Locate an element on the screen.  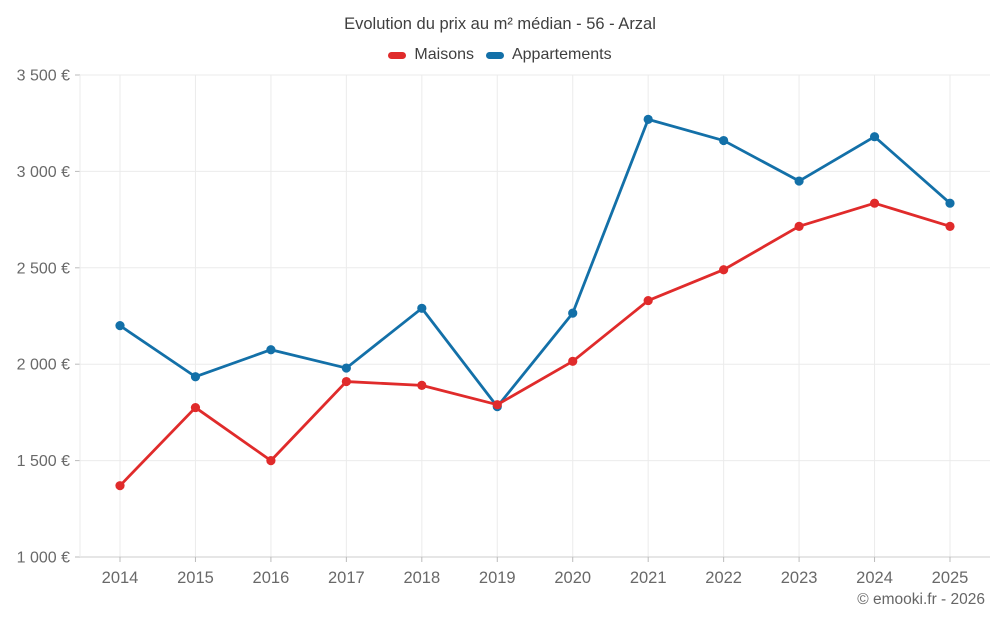
data-point-appartements-2014 is located at coordinates (120, 326).